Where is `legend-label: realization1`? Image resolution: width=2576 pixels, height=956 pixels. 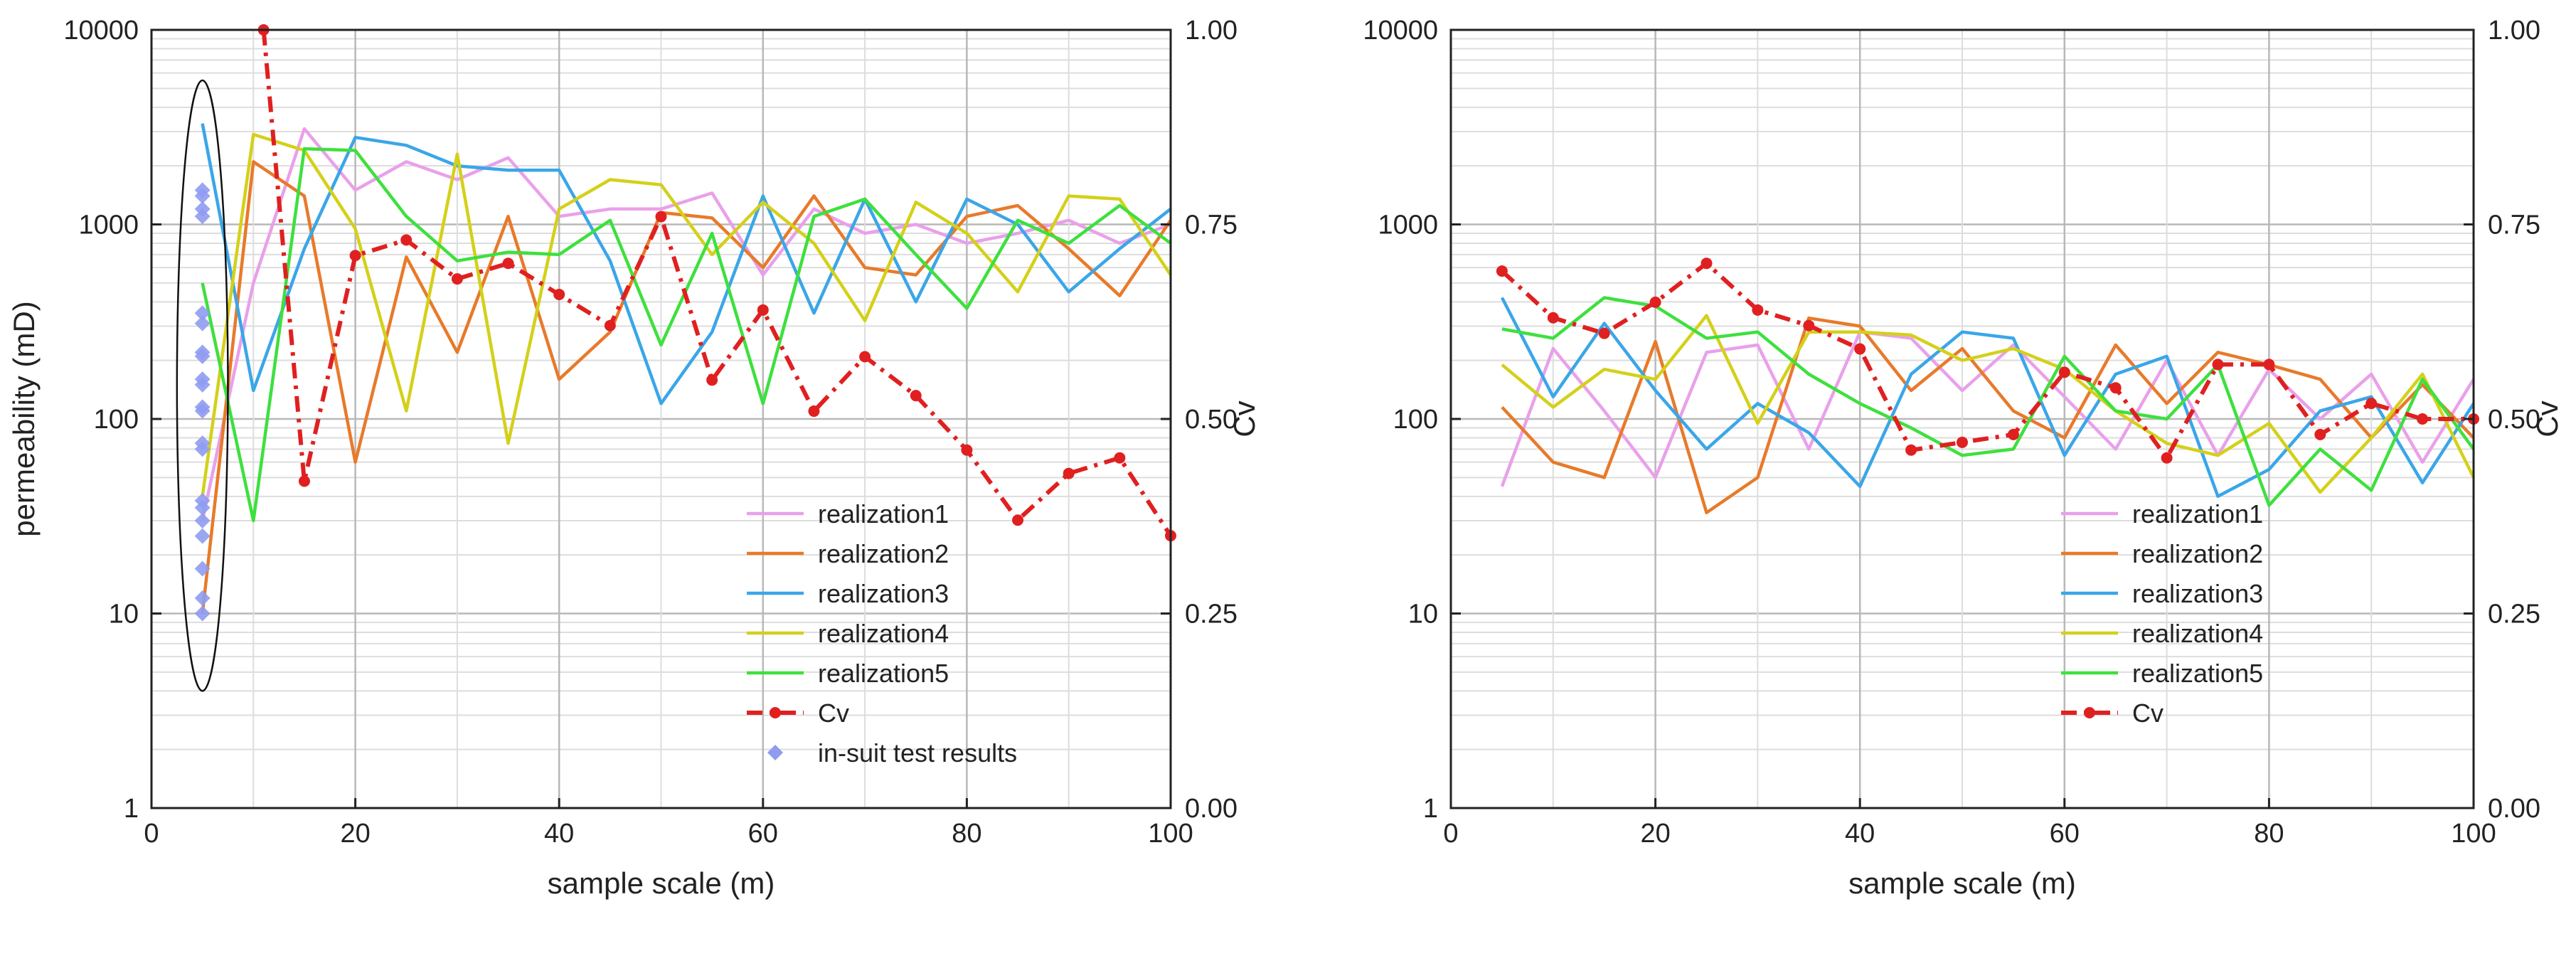 legend-label: realization1 is located at coordinates (2197, 514).